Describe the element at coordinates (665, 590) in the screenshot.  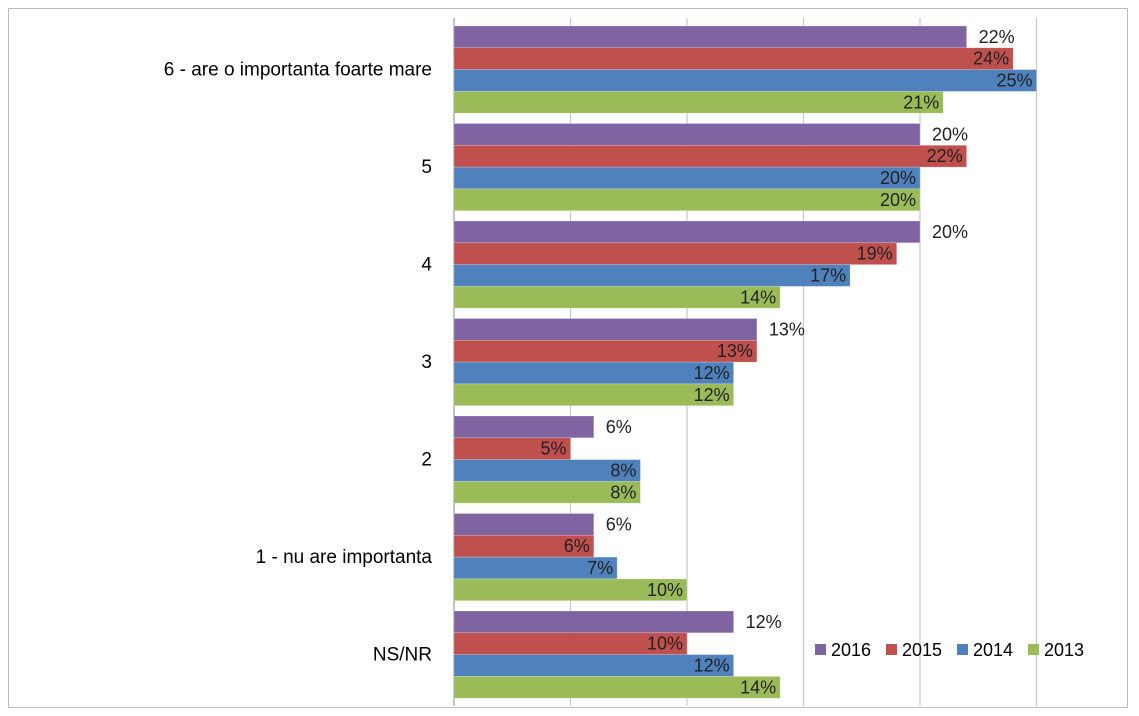
I see `data-label-2013: 10%` at that location.